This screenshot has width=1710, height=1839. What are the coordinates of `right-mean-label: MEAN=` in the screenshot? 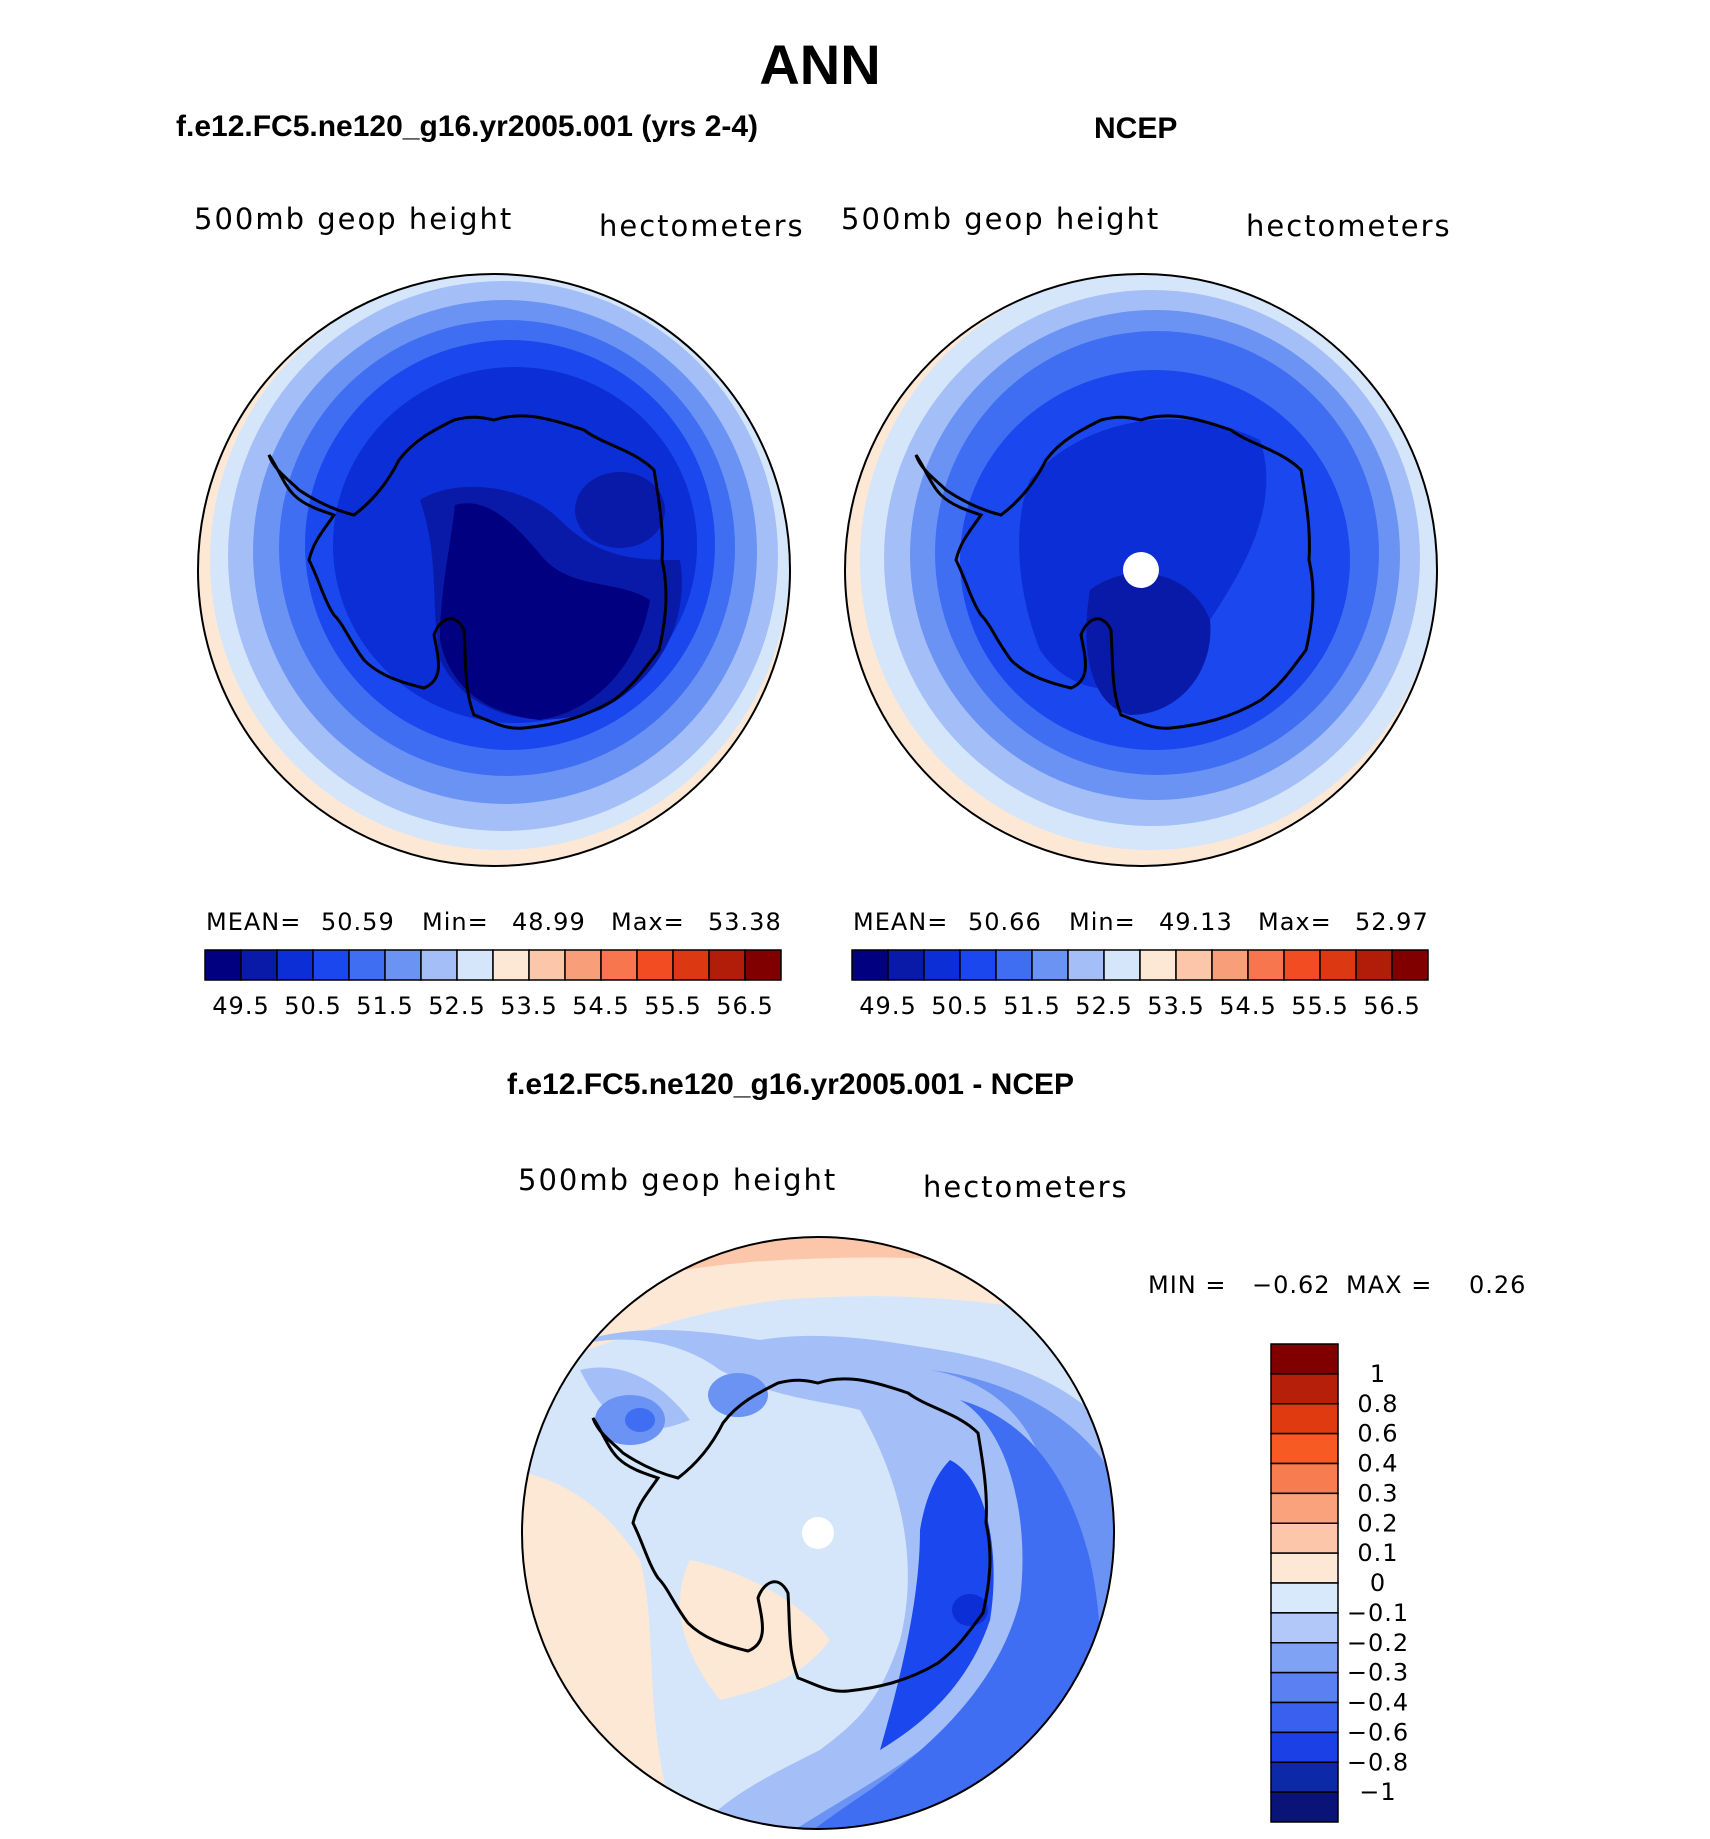 It's located at (901, 922).